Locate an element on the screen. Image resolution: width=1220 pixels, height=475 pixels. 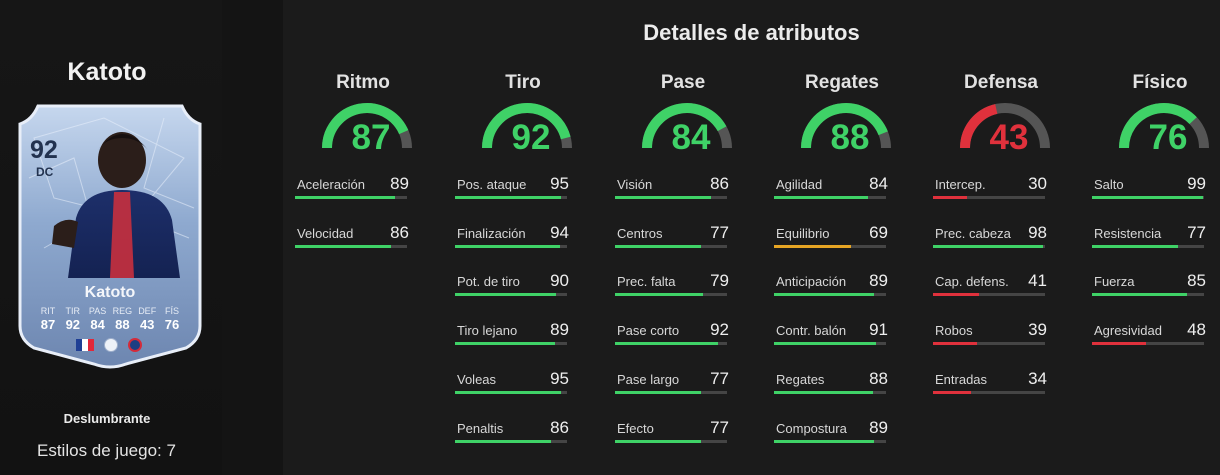
attribute-row: Pase largo 77 is located at coordinates (672, 382).